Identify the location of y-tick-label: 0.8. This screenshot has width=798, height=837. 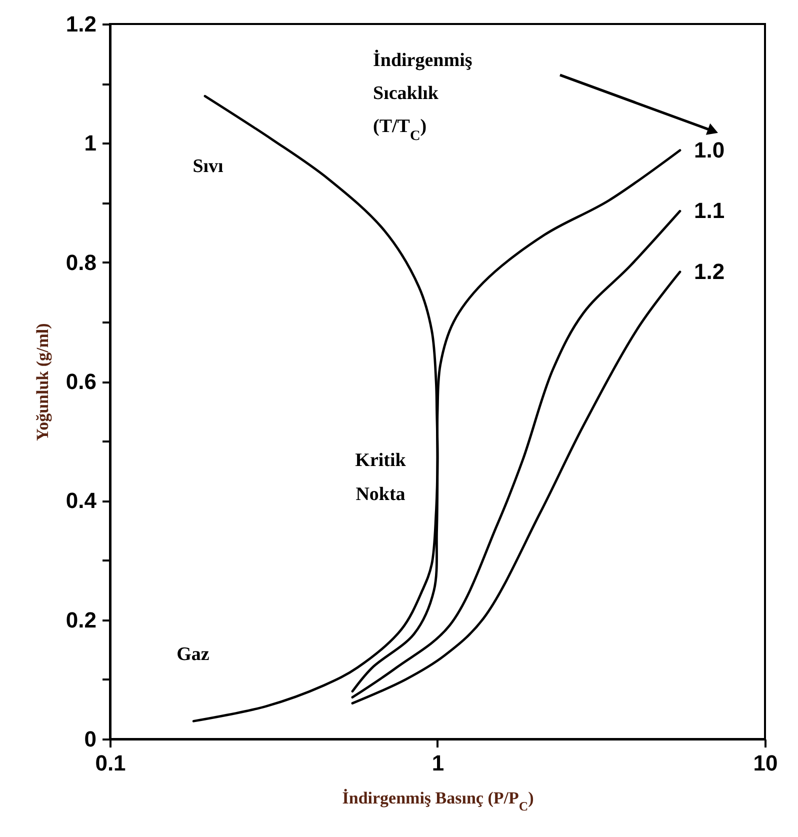
(81, 262).